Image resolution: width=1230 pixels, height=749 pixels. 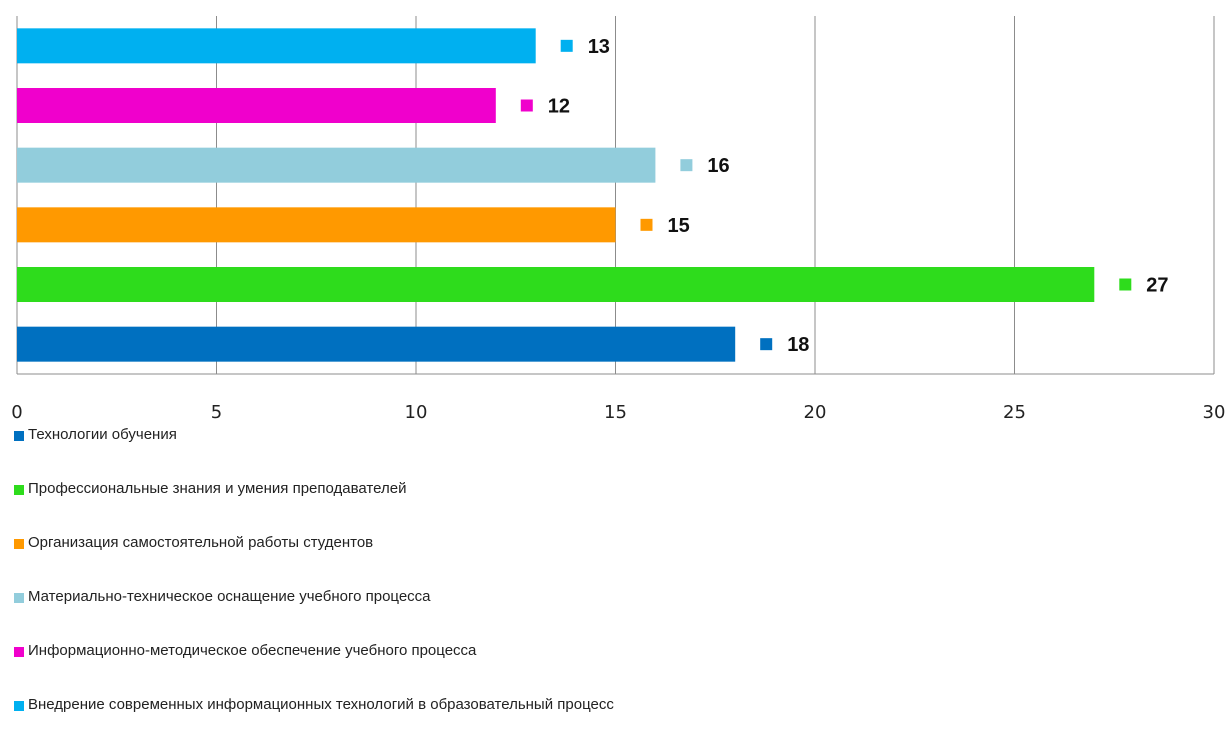 What do you see at coordinates (718, 166) in the screenshot?
I see `value-label: 16` at bounding box center [718, 166].